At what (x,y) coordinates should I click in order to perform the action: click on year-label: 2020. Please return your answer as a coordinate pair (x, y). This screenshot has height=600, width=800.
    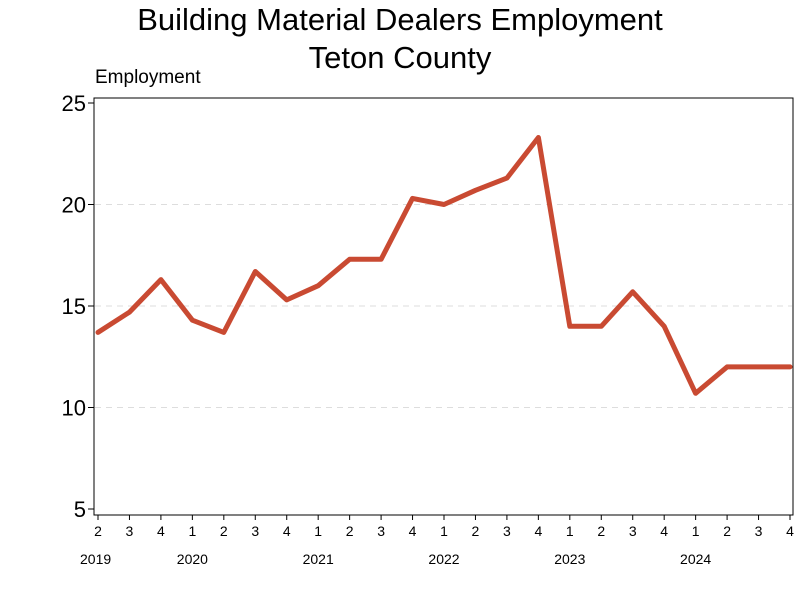
    Looking at the image, I should click on (192, 559).